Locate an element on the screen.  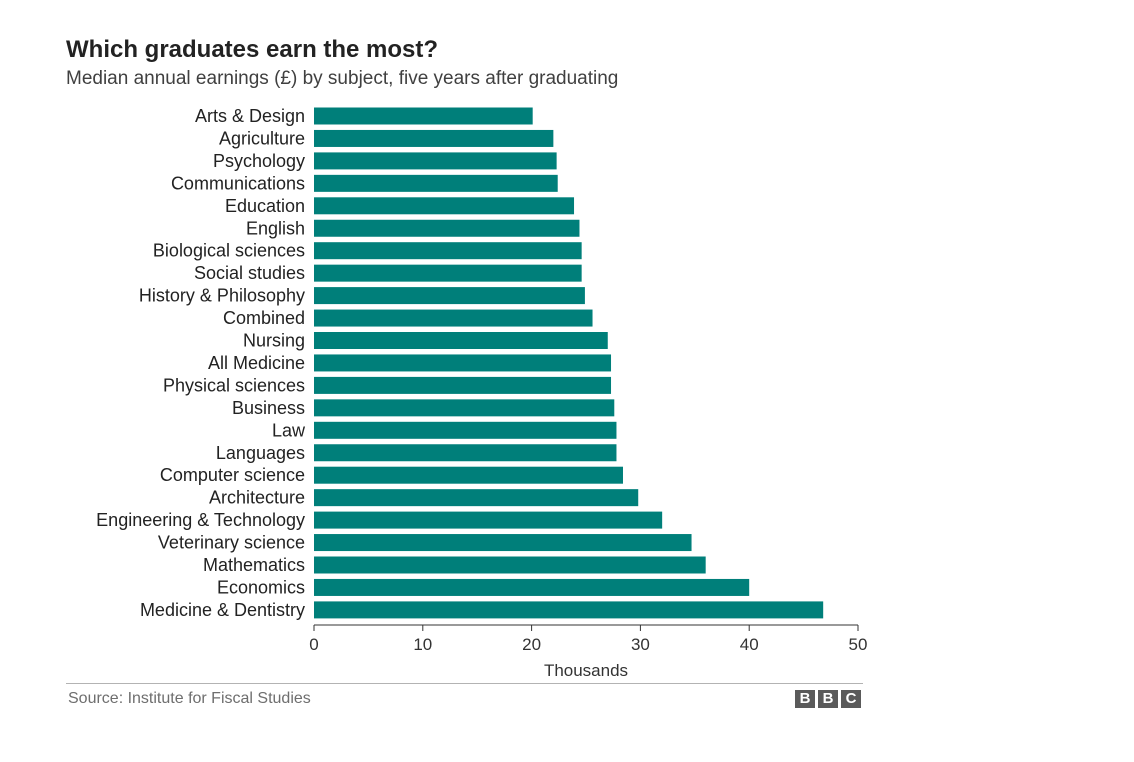
category-label: Engineering & Technology is located at coordinates (200, 520).